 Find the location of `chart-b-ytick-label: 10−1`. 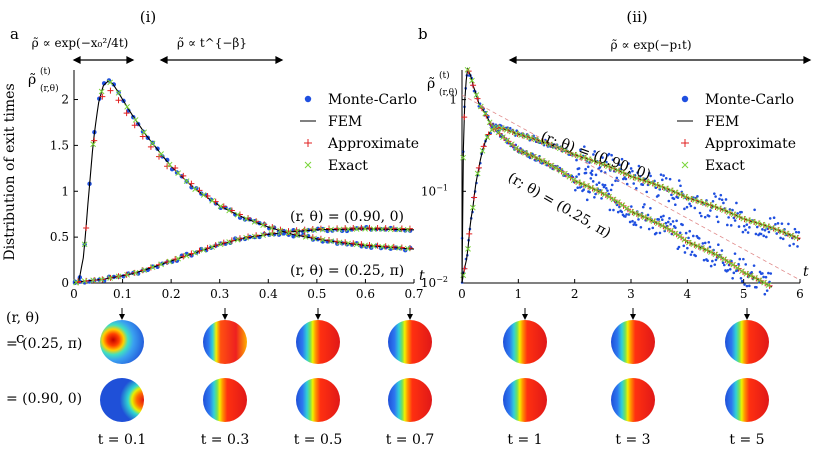

chart-b-ytick-label: 10−1 is located at coordinates (434, 190).